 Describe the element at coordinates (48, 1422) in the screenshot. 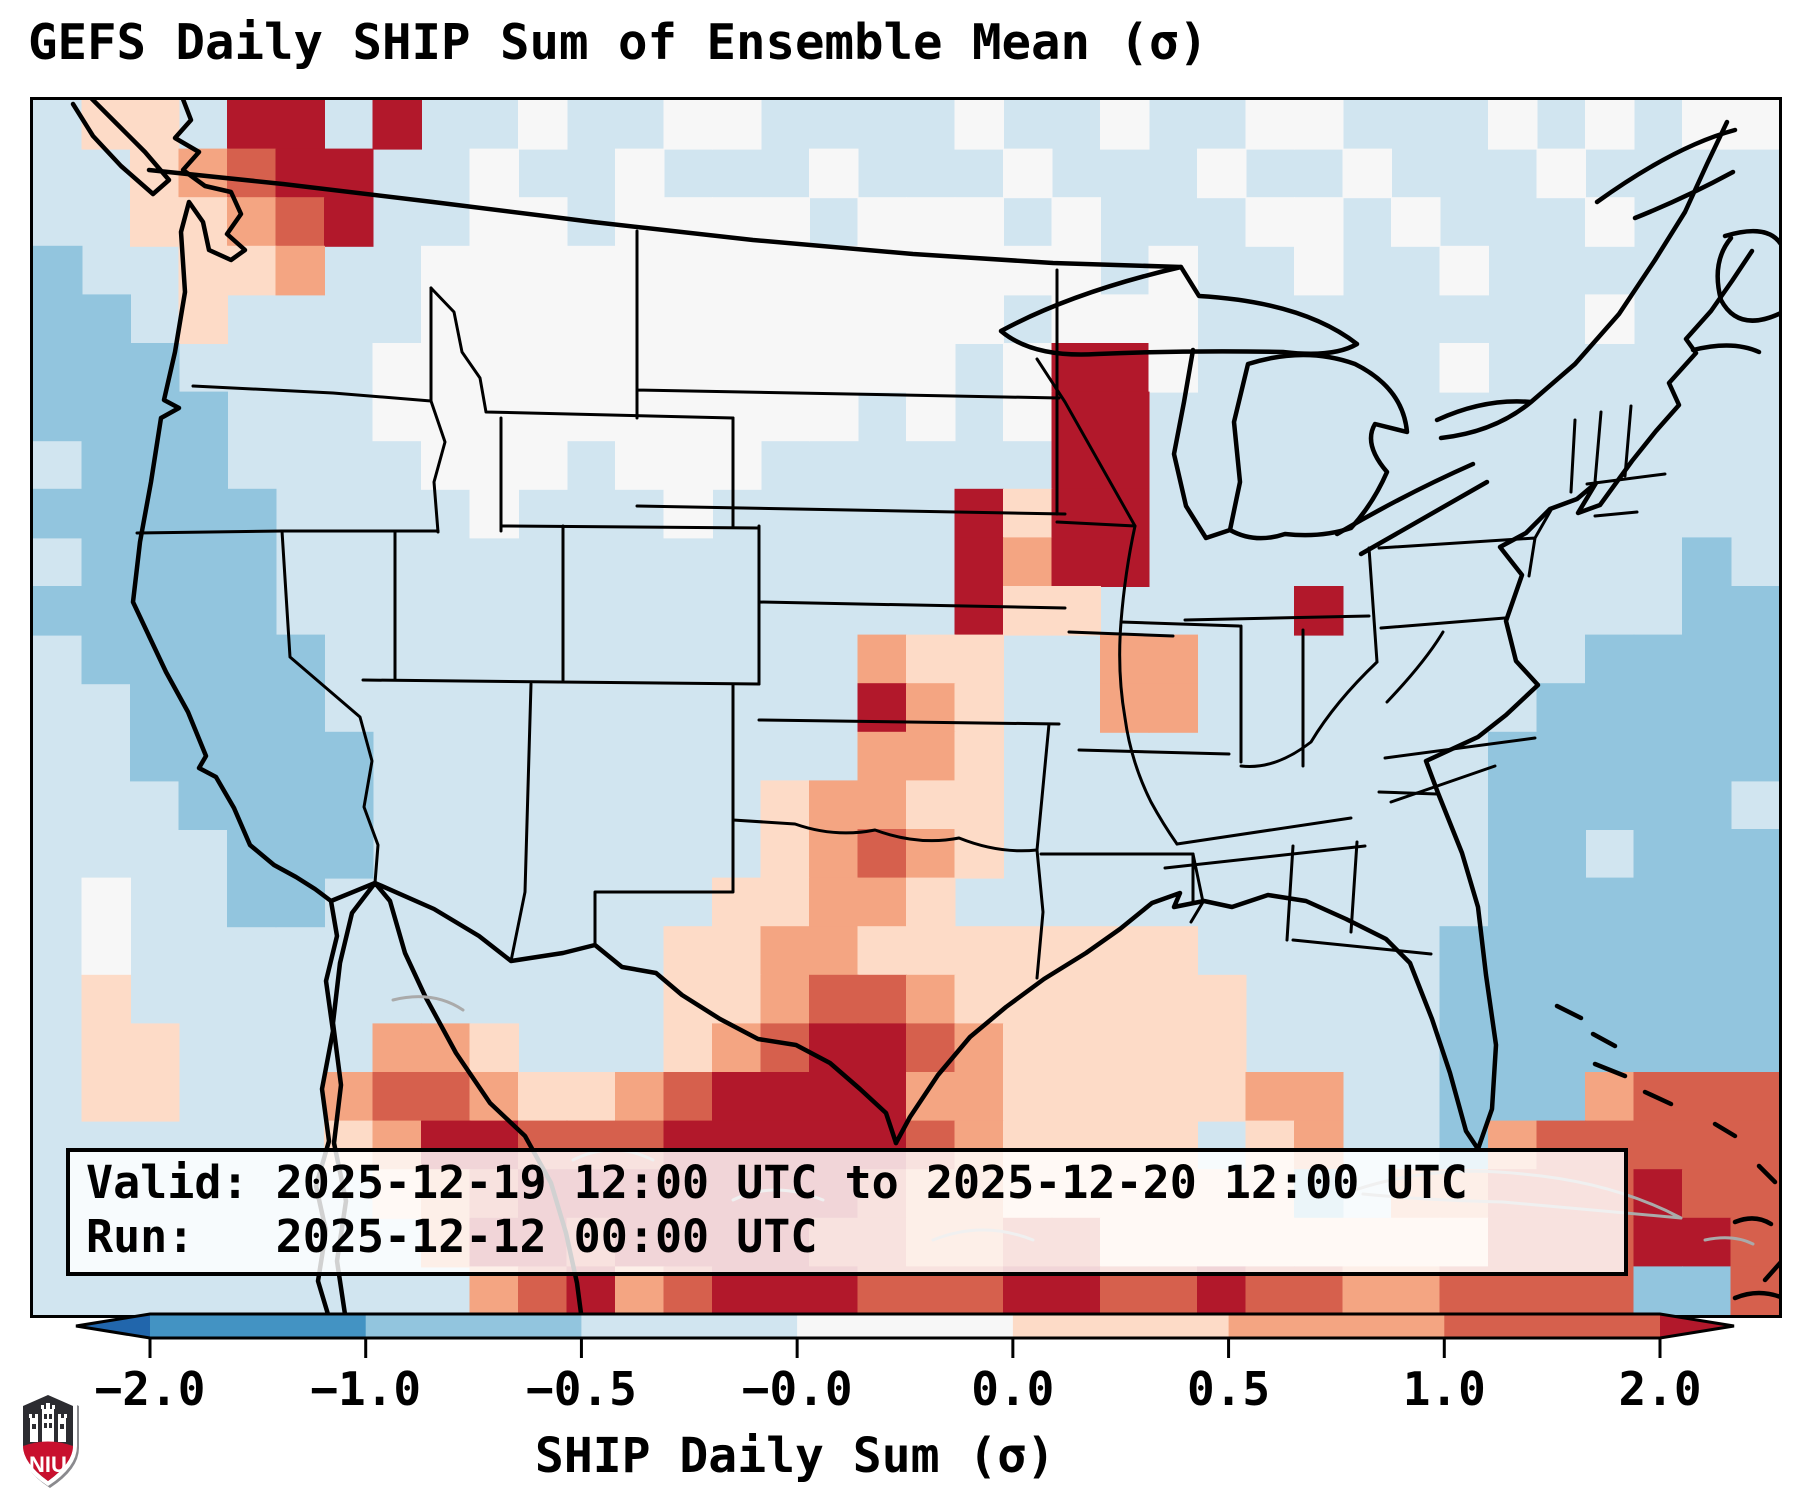

I see `castle-icon` at that location.